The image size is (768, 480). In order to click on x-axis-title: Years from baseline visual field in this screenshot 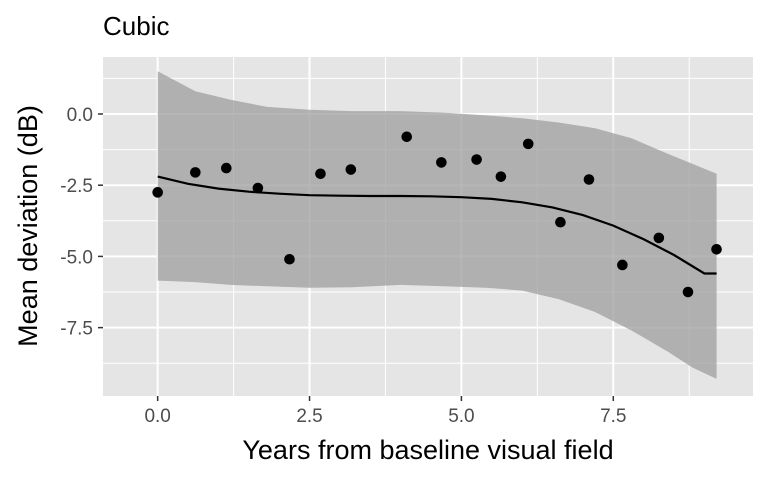, I will do `click(427, 450)`.